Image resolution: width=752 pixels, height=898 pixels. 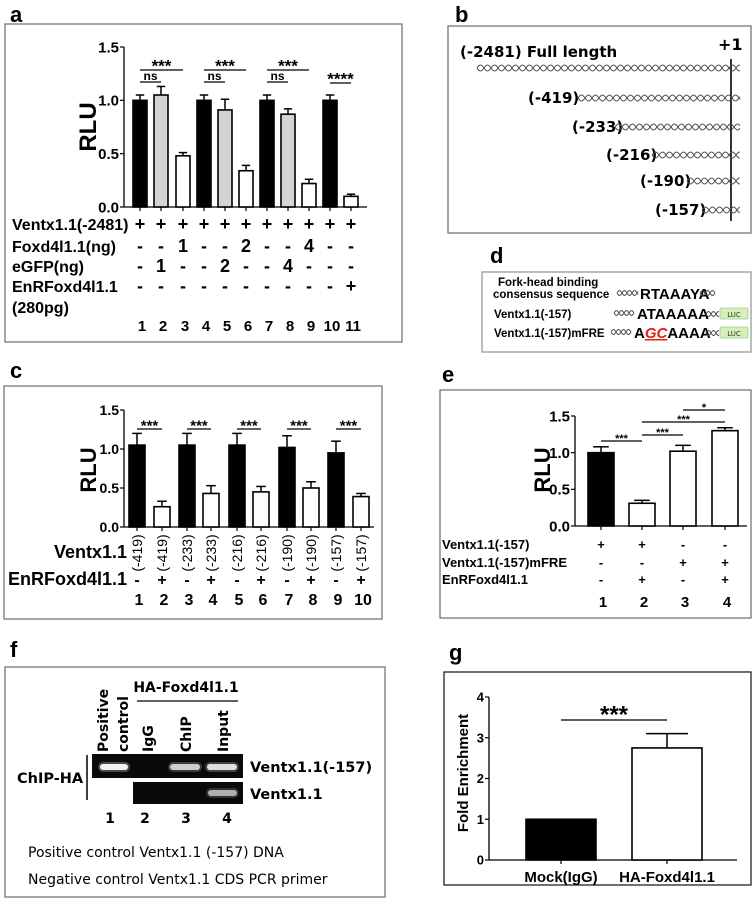 What do you see at coordinates (336, 552) in the screenshot?
I see `condition-value: (-157)` at bounding box center [336, 552].